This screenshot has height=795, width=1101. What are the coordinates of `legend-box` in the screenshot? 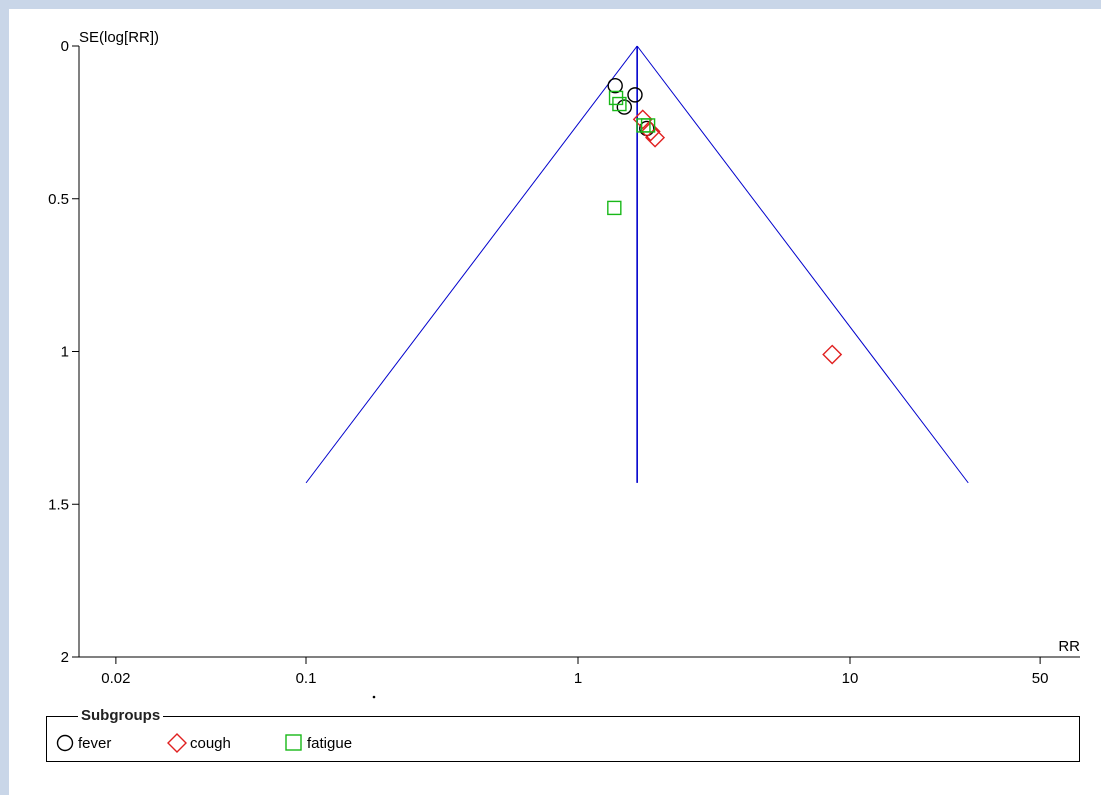 It's located at (563, 739).